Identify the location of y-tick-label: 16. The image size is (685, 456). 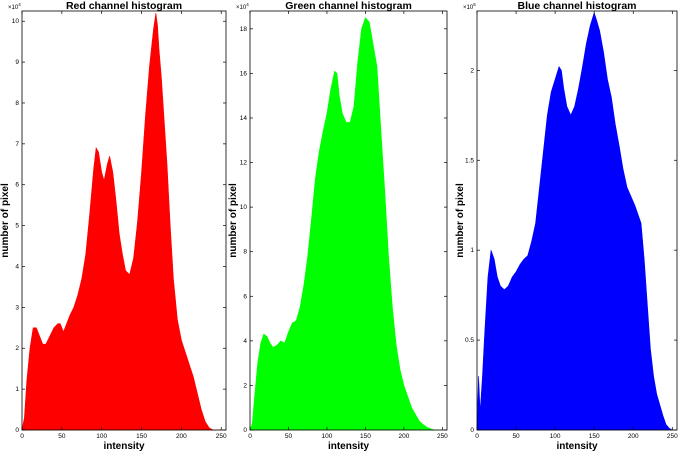
(244, 73).